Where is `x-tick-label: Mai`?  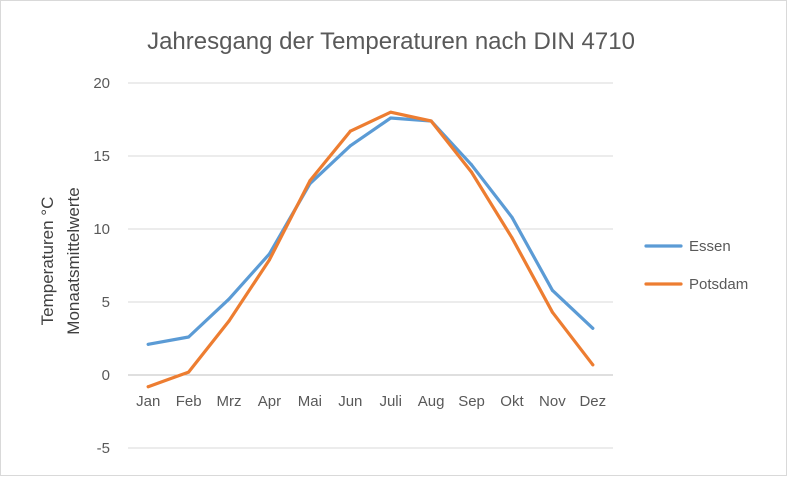 x-tick-label: Mai is located at coordinates (310, 401).